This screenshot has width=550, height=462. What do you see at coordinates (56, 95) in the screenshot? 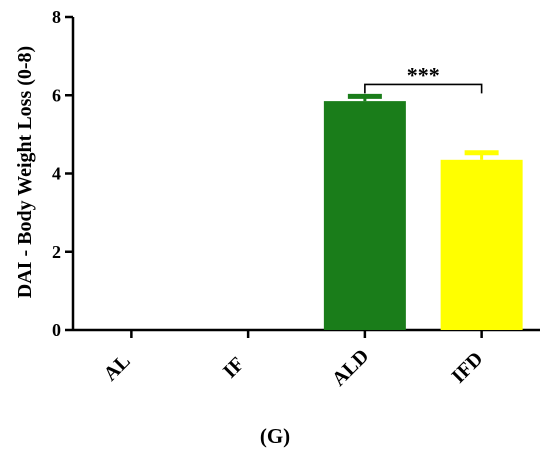
I see `y-tick-label: 6` at bounding box center [56, 95].